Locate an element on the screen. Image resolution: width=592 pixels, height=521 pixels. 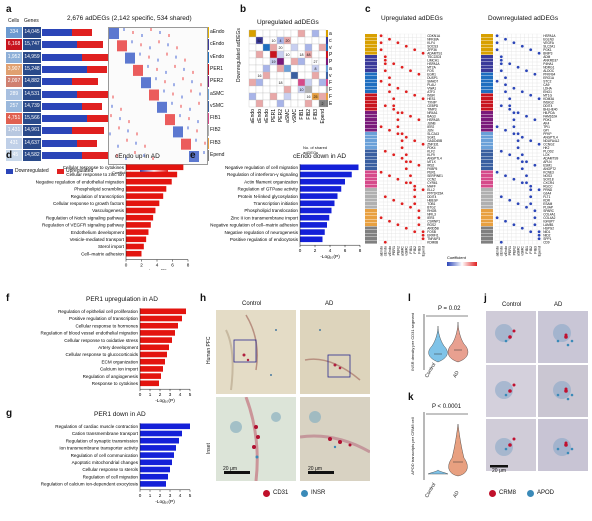
c-gene-label: SLC2A3 is located at coordinates (433, 134).